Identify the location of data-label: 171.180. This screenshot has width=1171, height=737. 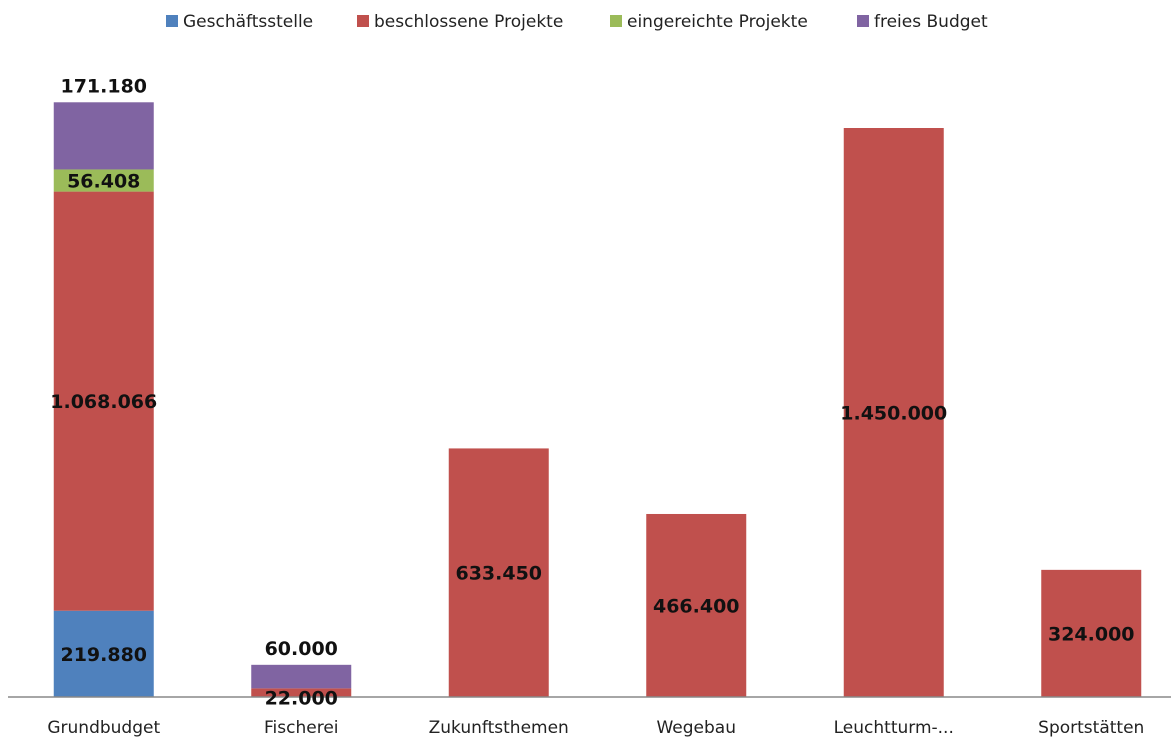
(103, 86).